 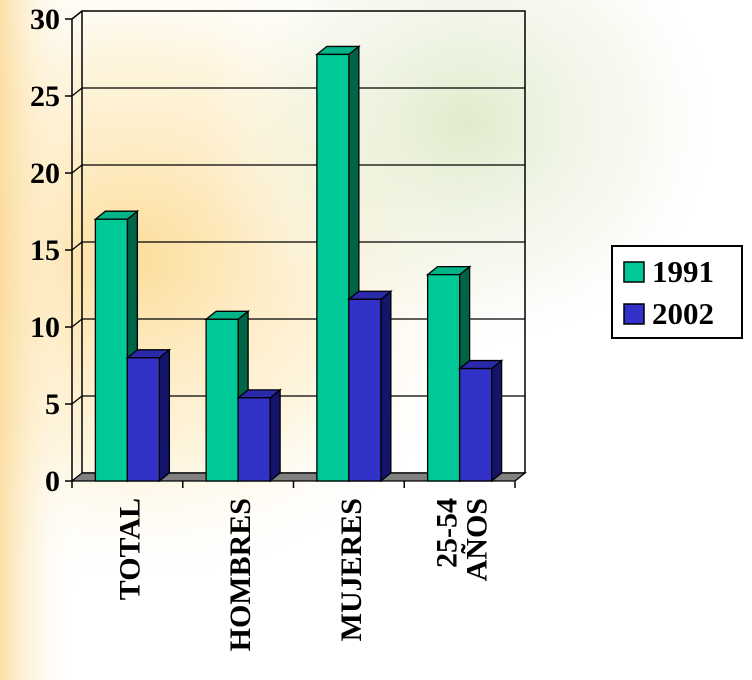 What do you see at coordinates (45, 327) in the screenshot?
I see `y-tick-label: 10` at bounding box center [45, 327].